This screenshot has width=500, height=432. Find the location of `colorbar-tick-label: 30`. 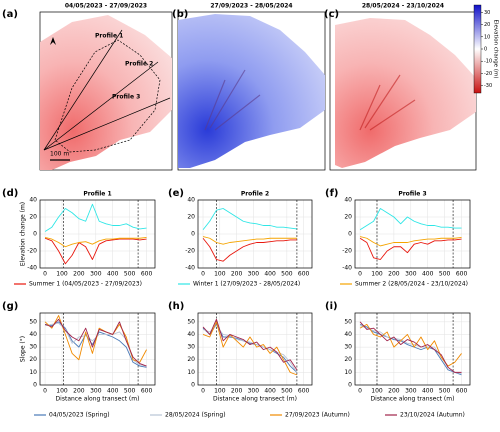

colorbar-tick-label: 30 is located at coordinates (487, 13).